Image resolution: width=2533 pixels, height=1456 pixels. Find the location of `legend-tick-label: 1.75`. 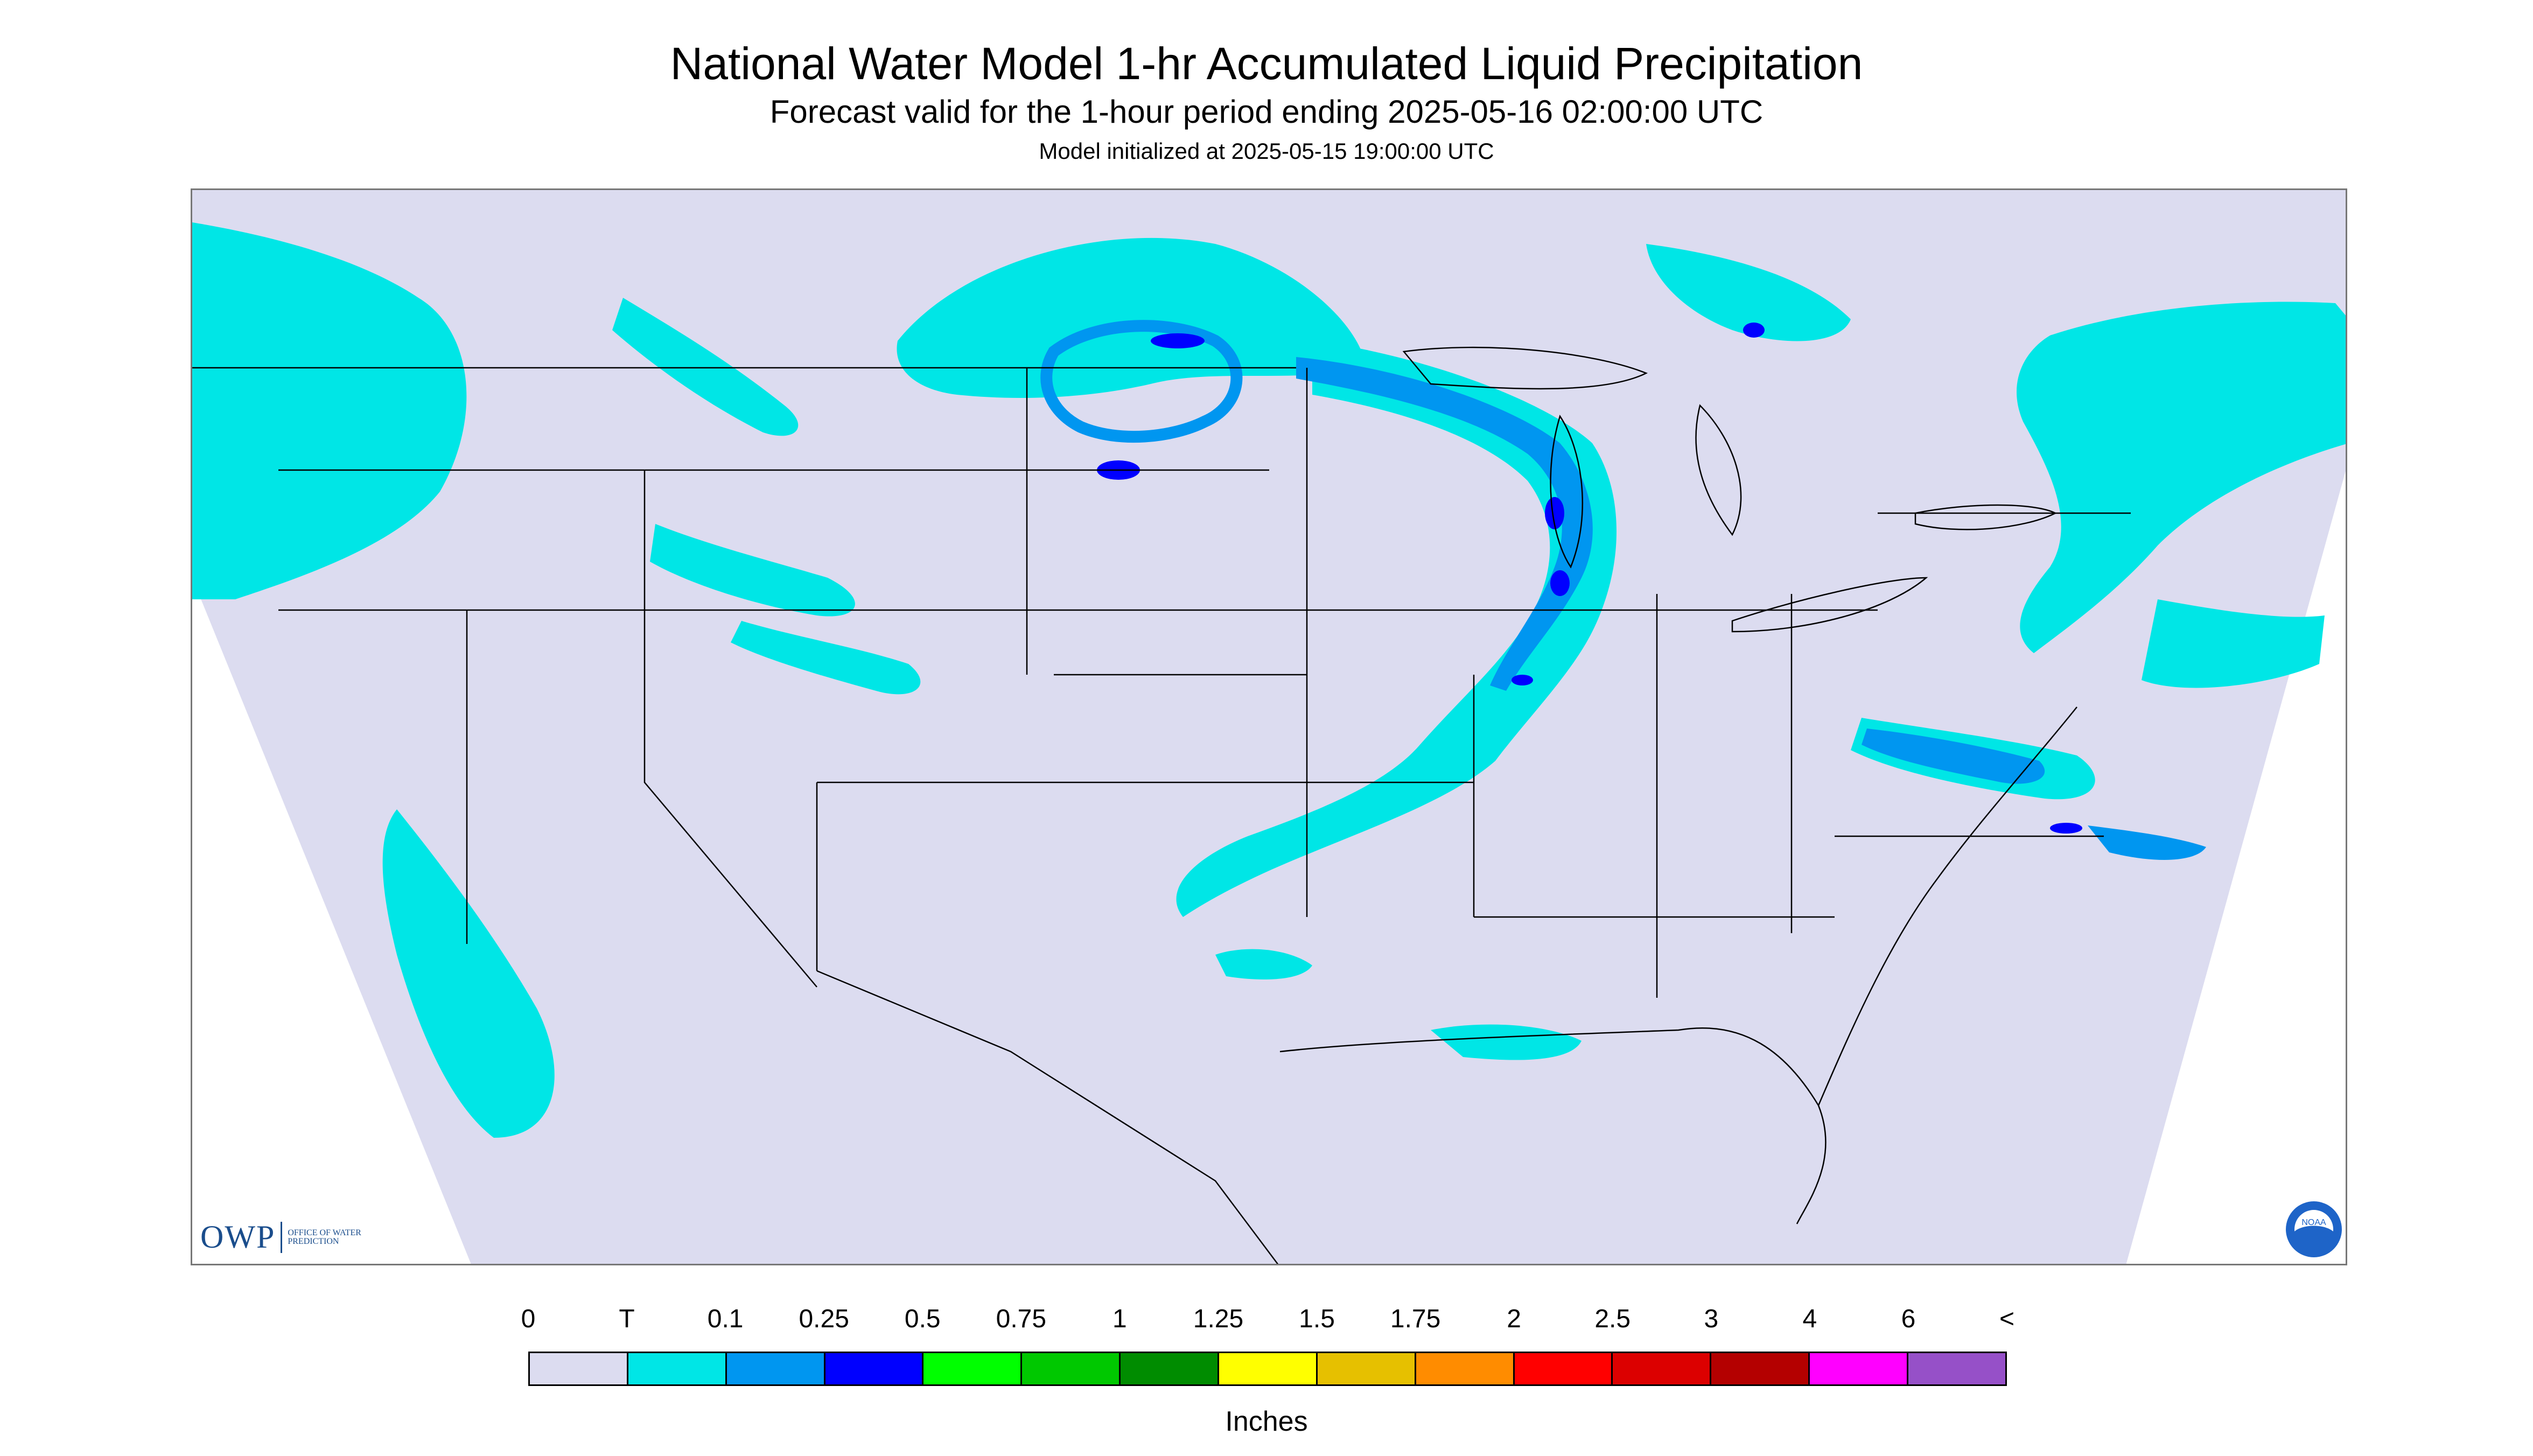

legend-tick-label: 1.75 is located at coordinates (1415, 1319).